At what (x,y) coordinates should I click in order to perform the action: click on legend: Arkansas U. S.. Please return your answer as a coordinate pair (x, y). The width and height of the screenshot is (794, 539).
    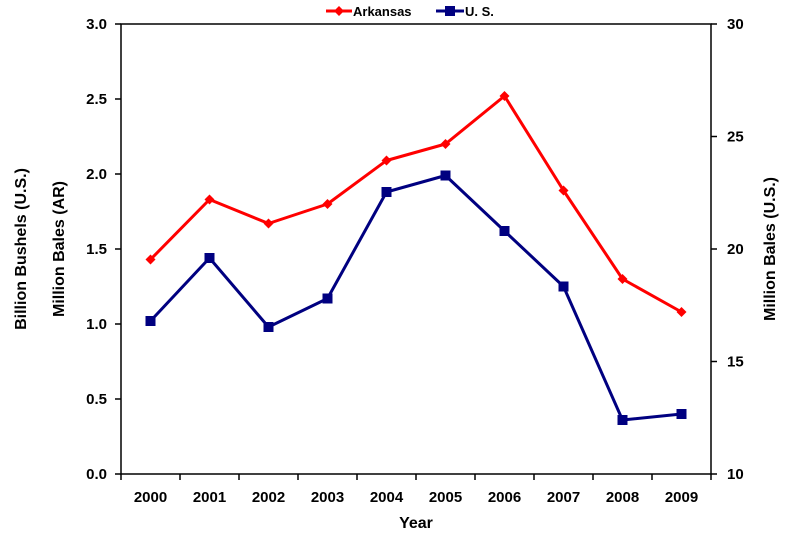
    Looking at the image, I should click on (410, 11).